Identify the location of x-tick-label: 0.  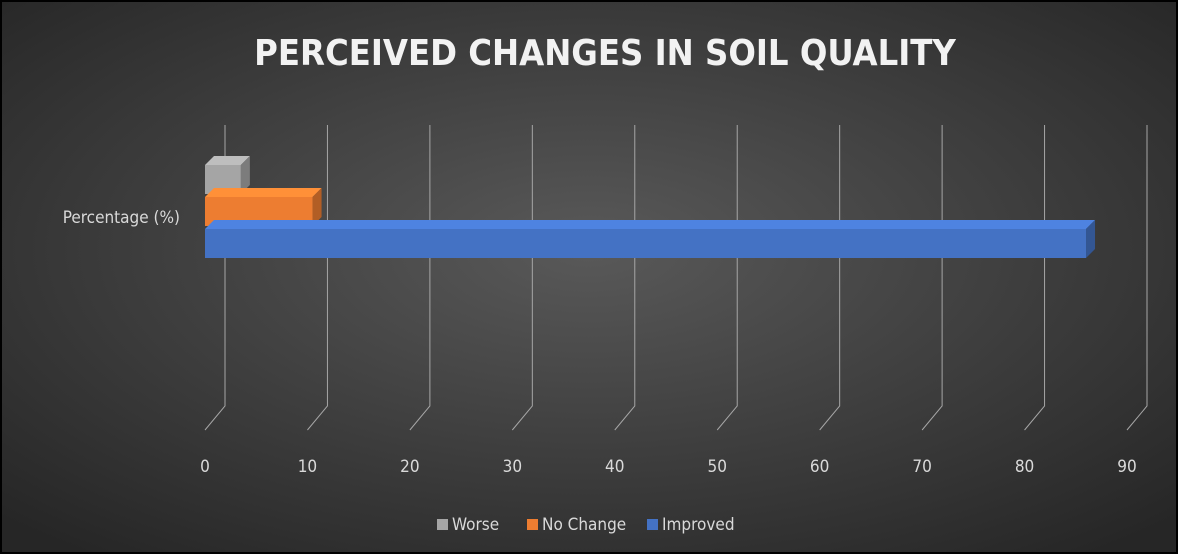
(205, 467).